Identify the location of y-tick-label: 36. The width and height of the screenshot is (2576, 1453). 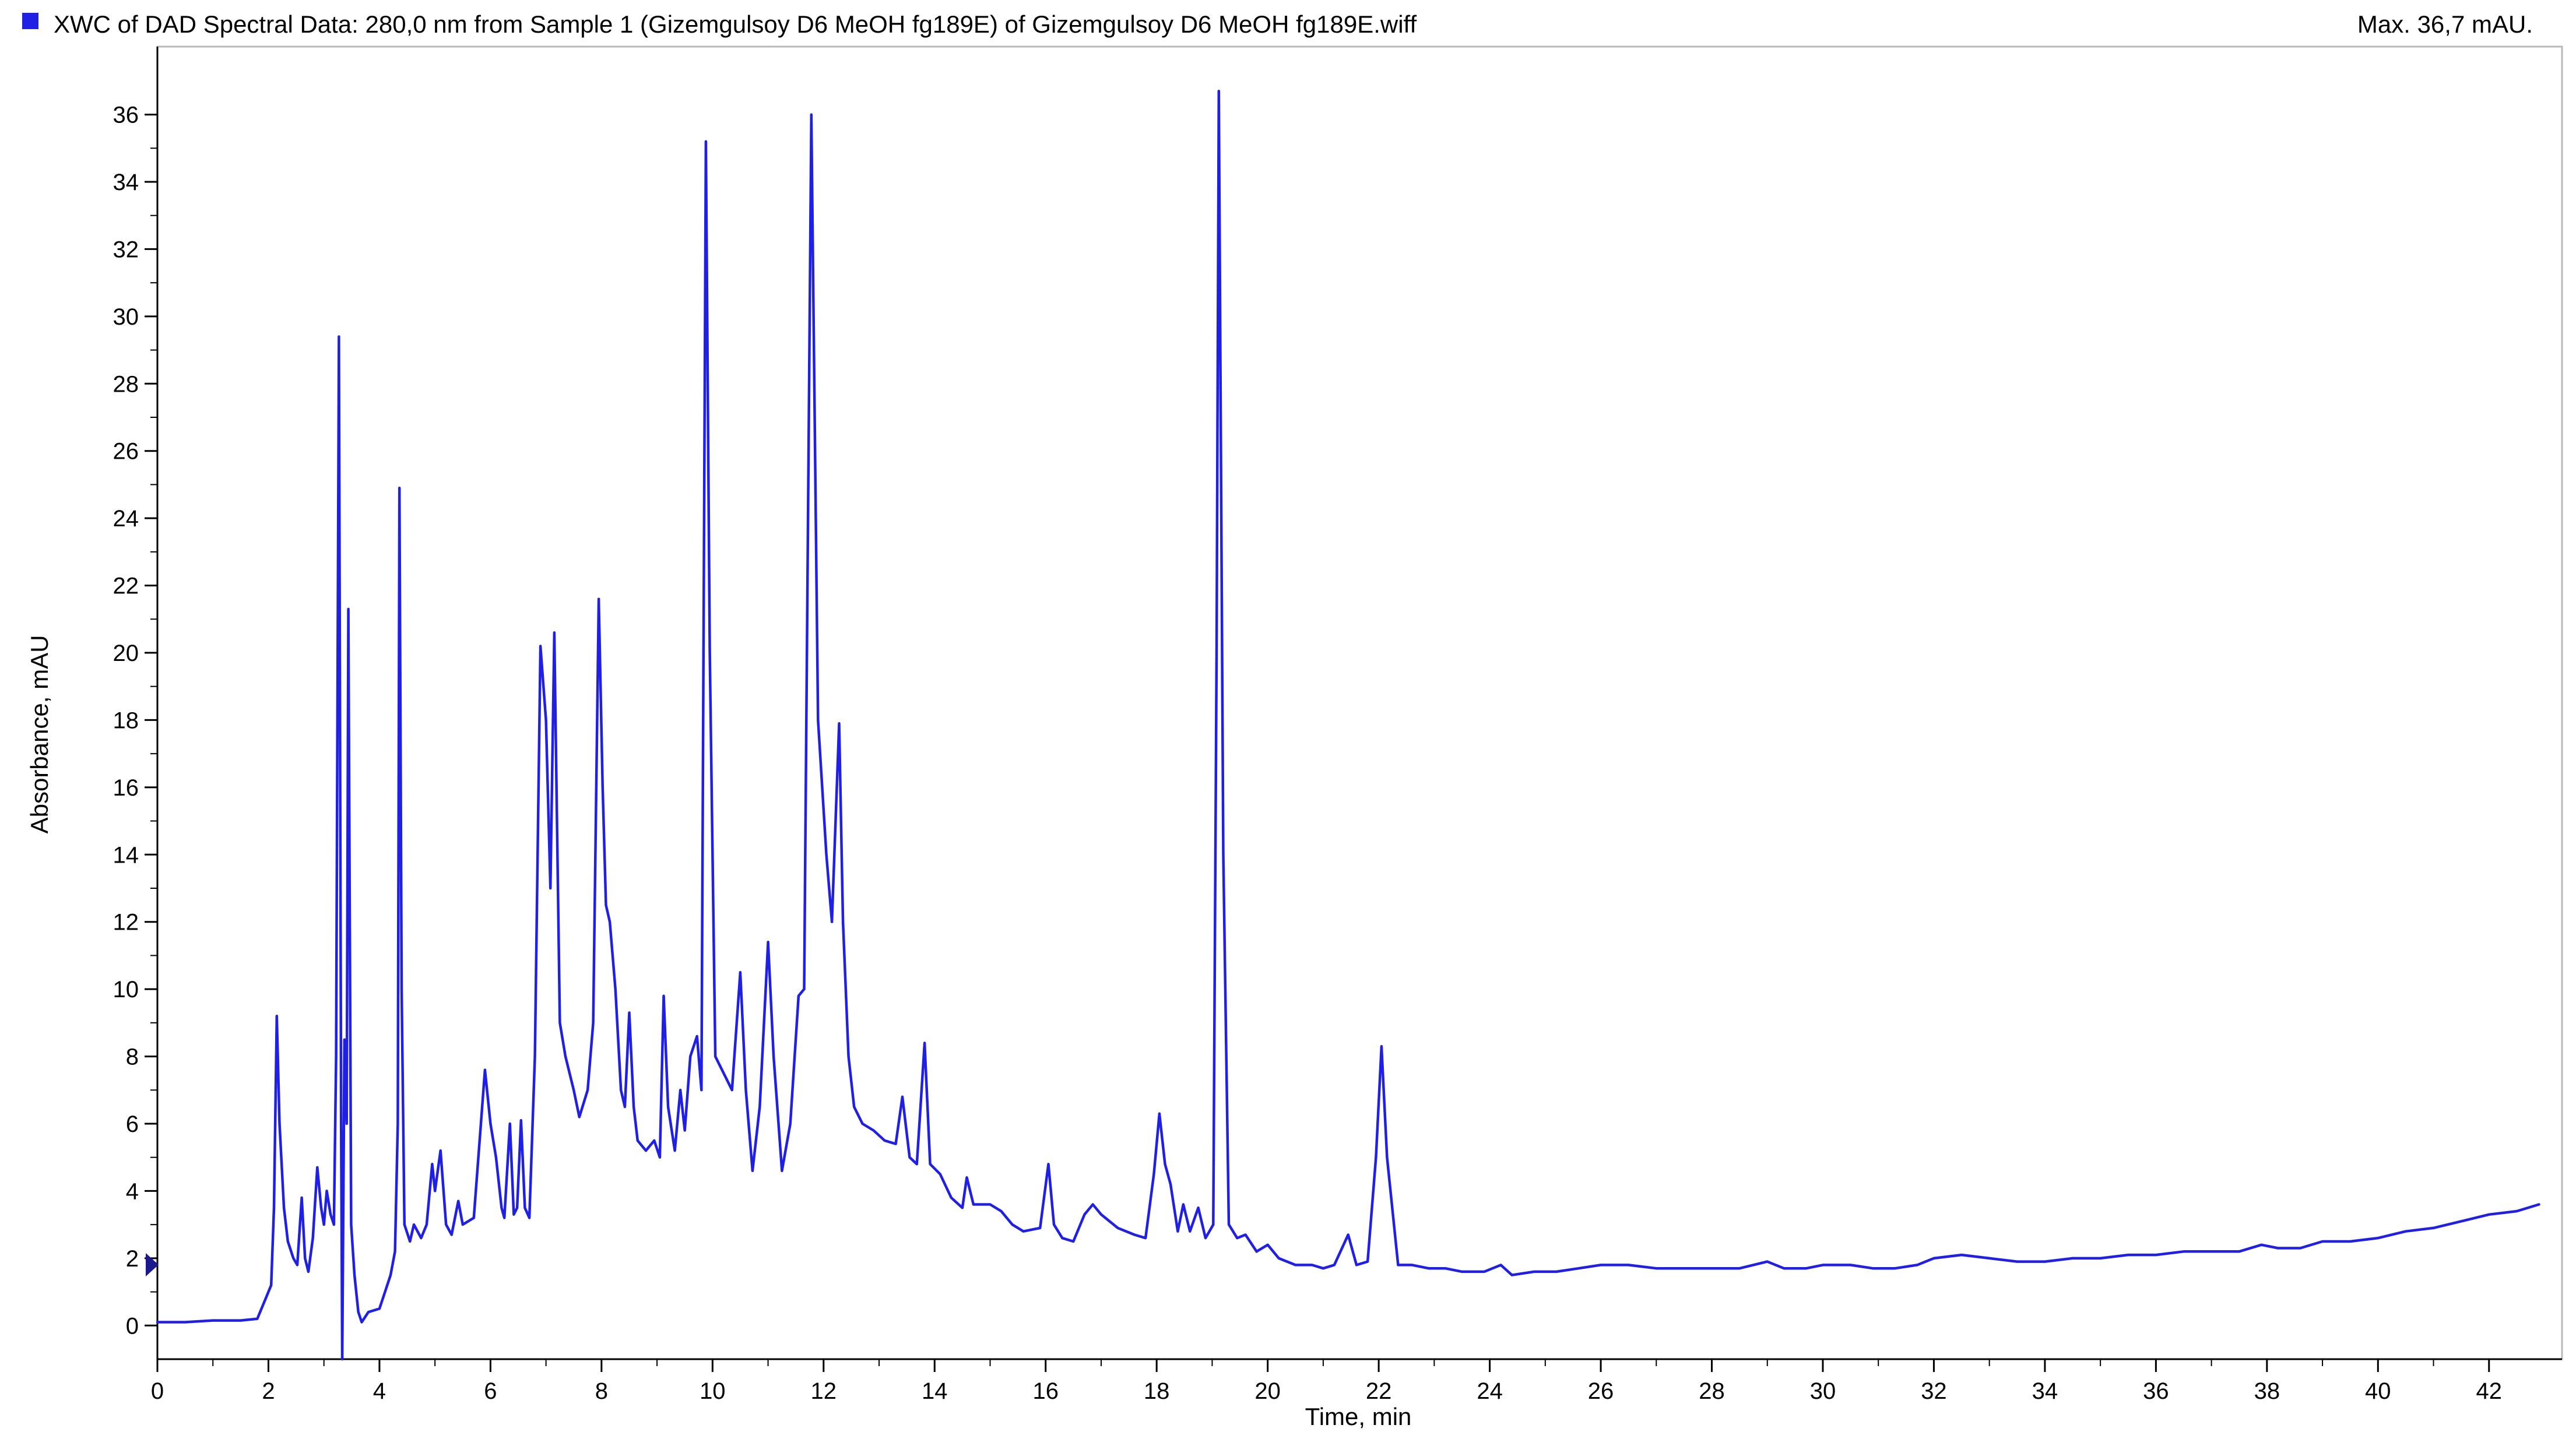
(126, 115).